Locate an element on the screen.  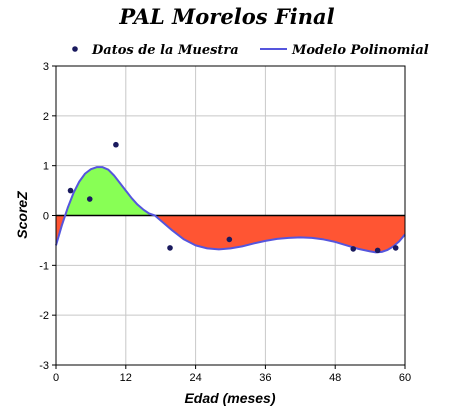
x-tick-label-3: 36 is located at coordinates (265, 378).